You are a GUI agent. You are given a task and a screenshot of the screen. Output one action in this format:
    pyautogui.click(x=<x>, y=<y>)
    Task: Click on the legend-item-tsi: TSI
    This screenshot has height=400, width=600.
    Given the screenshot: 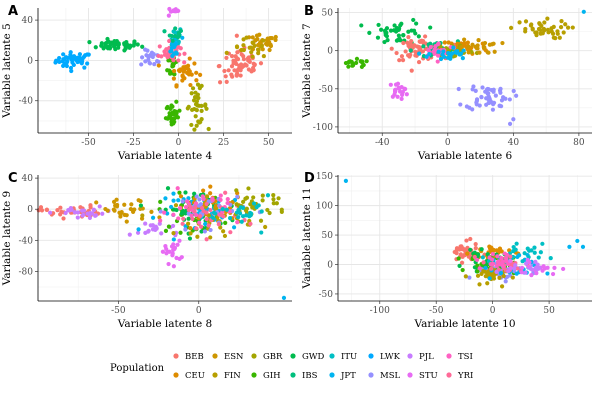 What is the action you would take?
    pyautogui.click(x=459, y=357)
    